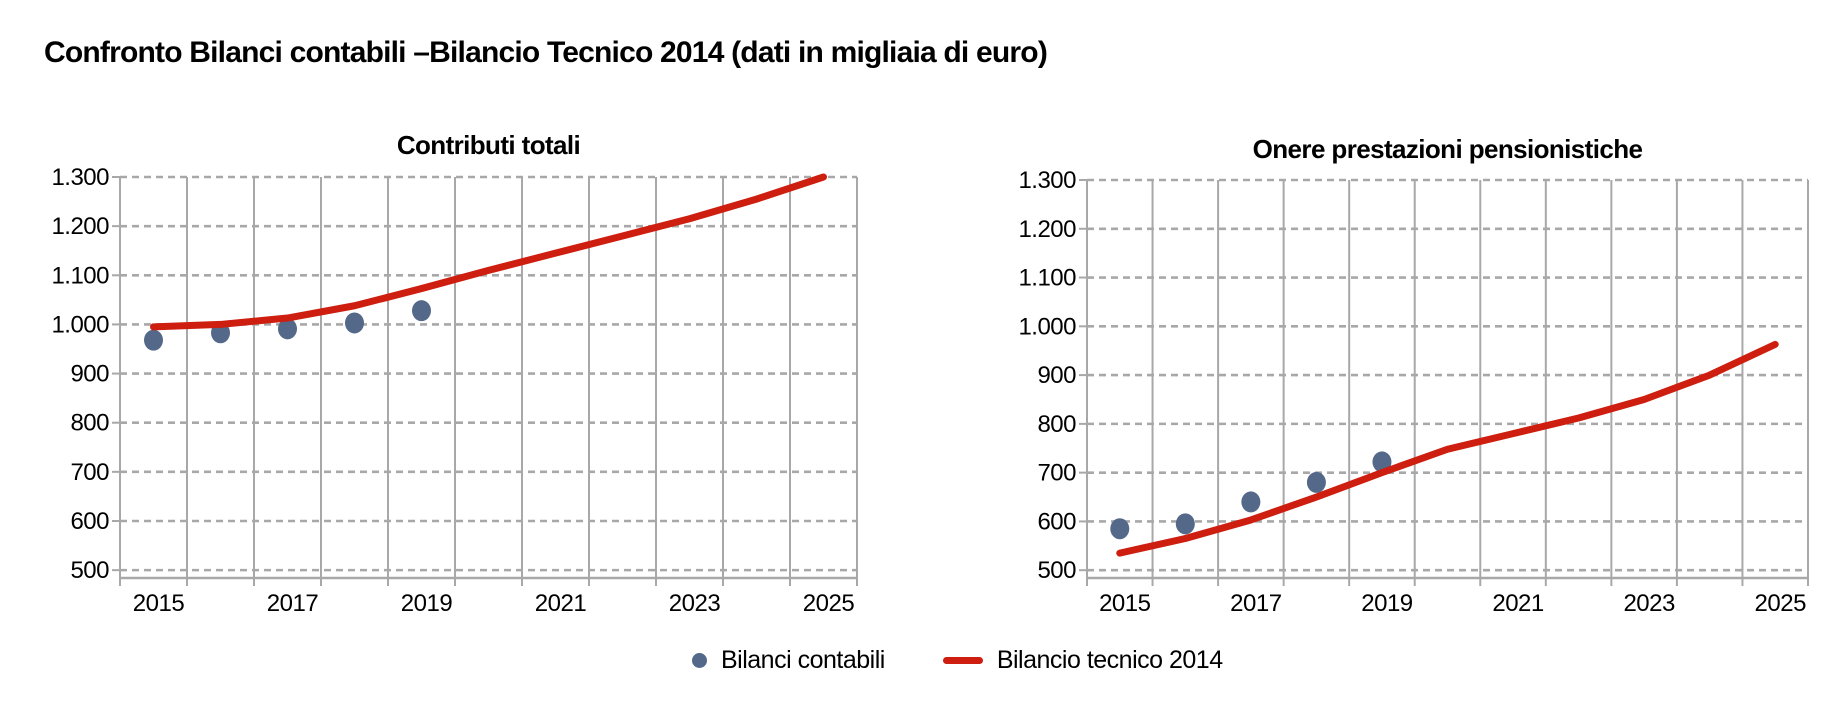  Describe the element at coordinates (803, 659) in the screenshot. I see `legend-label: Bilanci contabili` at that location.